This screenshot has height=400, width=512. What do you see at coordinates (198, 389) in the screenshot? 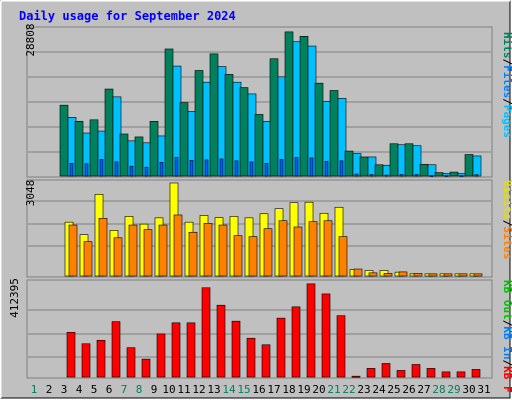
I see `x-tick-label: 12` at bounding box center [198, 389].